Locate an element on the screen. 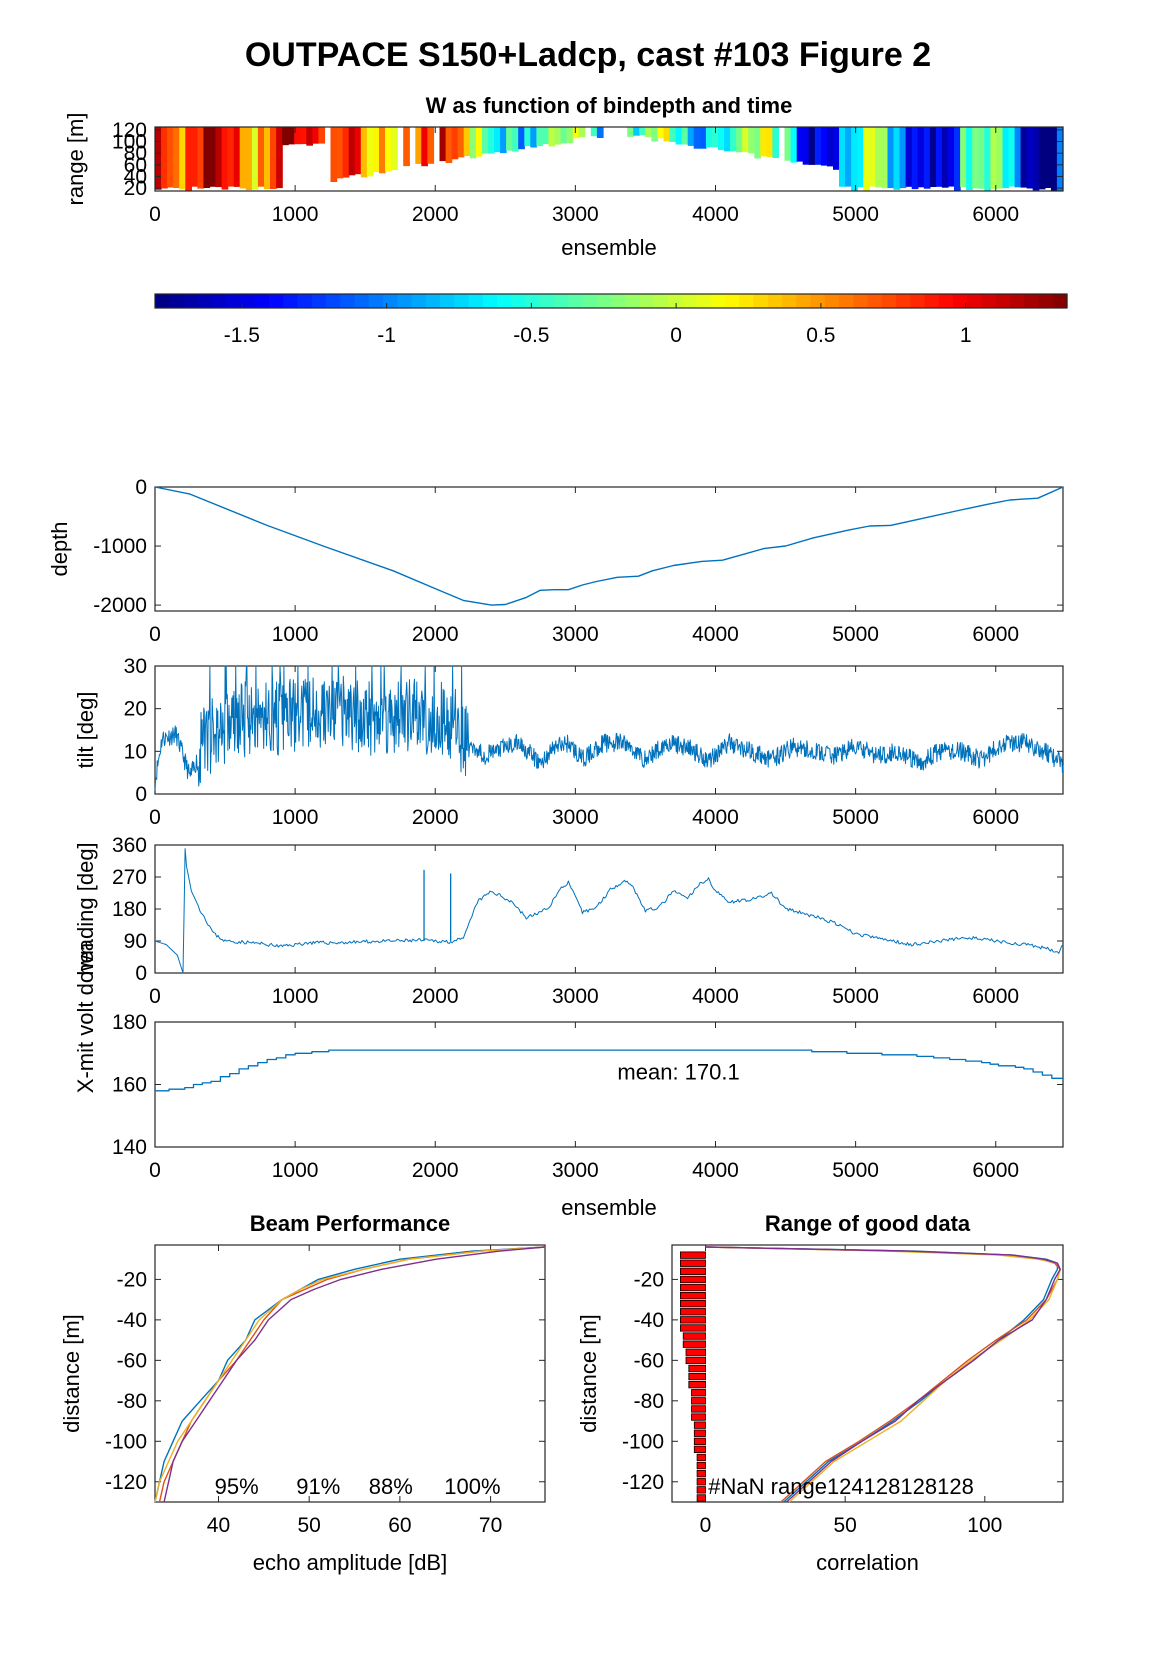 This screenshot has width=1165, height=1679. tilt-ytick-label: 30 is located at coordinates (135, 666).